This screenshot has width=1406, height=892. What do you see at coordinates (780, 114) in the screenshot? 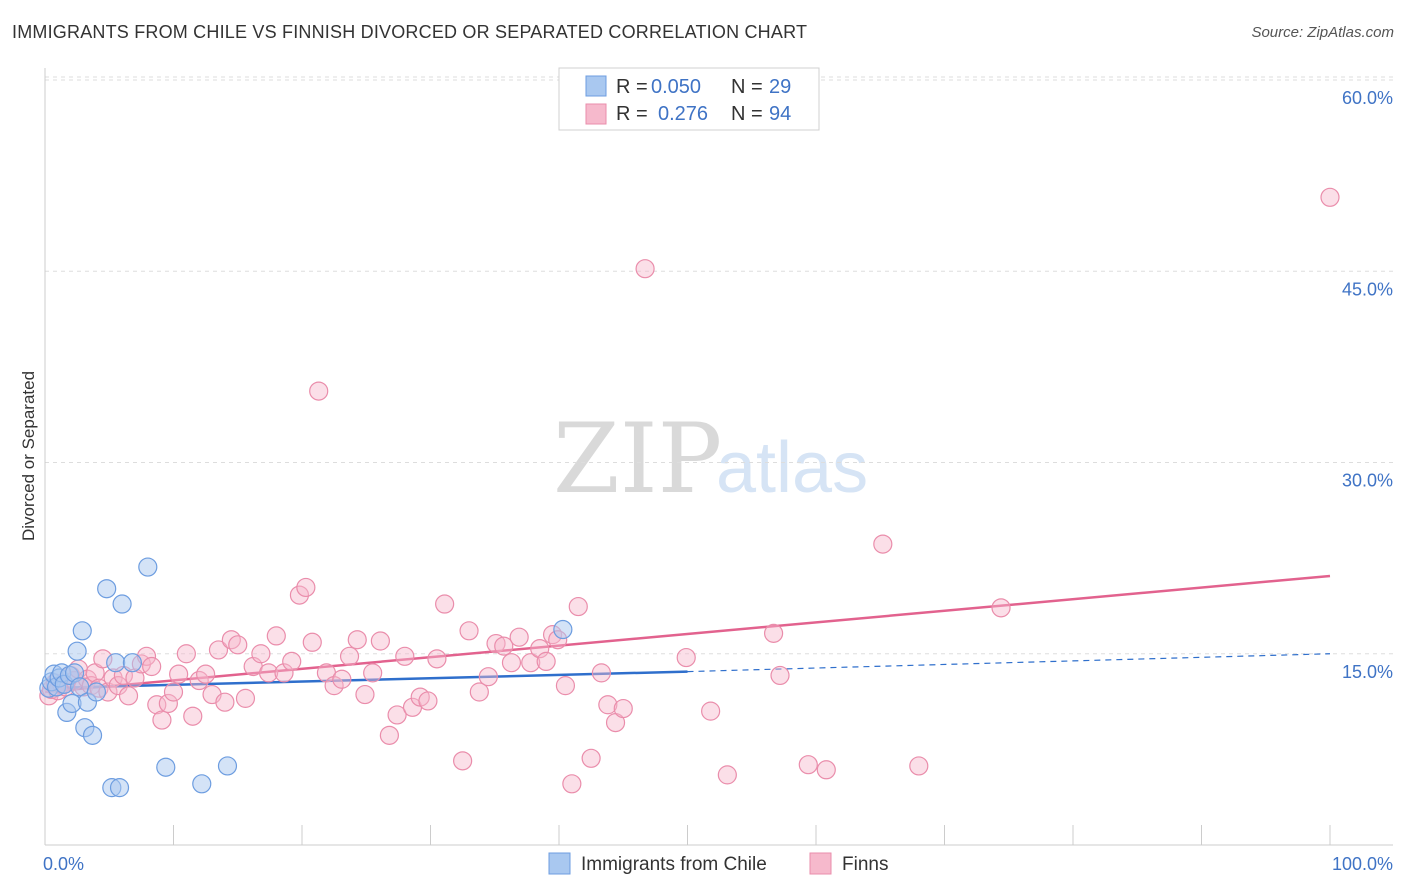
I see `legend-n-value-finns: 94` at bounding box center [780, 114].